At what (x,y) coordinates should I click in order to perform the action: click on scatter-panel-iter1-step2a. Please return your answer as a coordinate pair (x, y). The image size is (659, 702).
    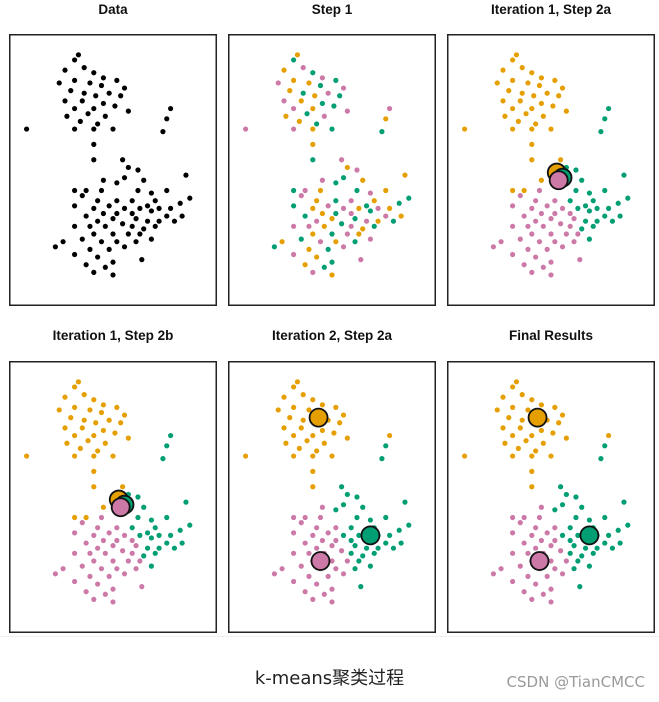
    Looking at the image, I should click on (551, 170).